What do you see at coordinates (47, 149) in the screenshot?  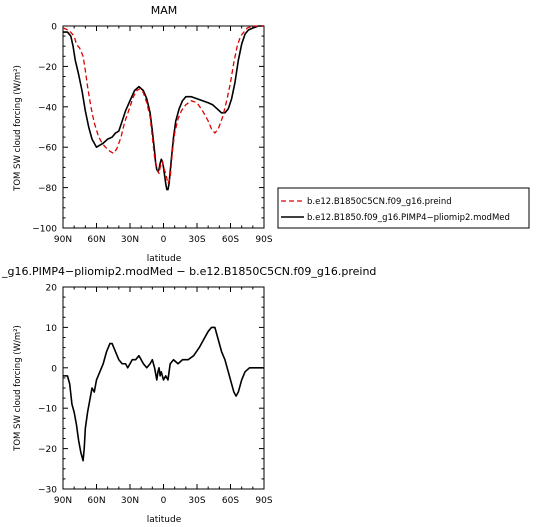 I see `y-tick-label: −60` at bounding box center [47, 149].